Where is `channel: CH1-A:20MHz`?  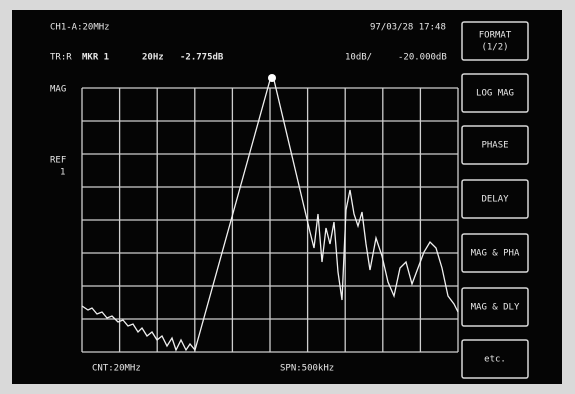 channel: CH1-A:20MHz is located at coordinates (80, 28).